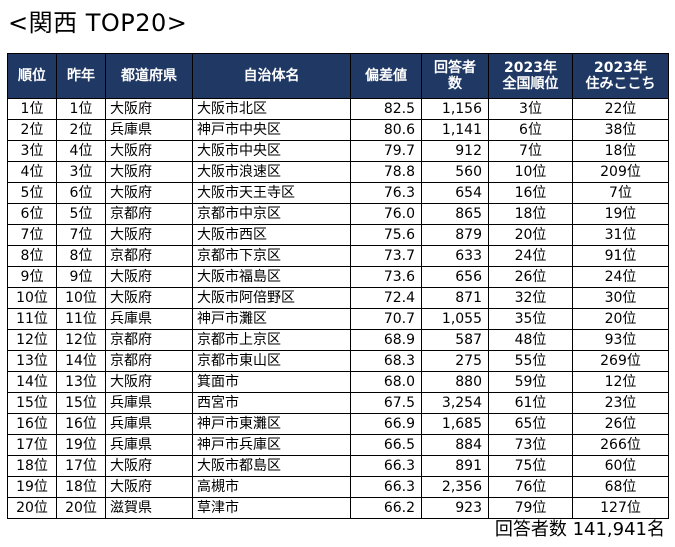 The image size is (675, 547). Describe the element at coordinates (32, 130) in the screenshot. I see `cell-rank: 2位` at that location.